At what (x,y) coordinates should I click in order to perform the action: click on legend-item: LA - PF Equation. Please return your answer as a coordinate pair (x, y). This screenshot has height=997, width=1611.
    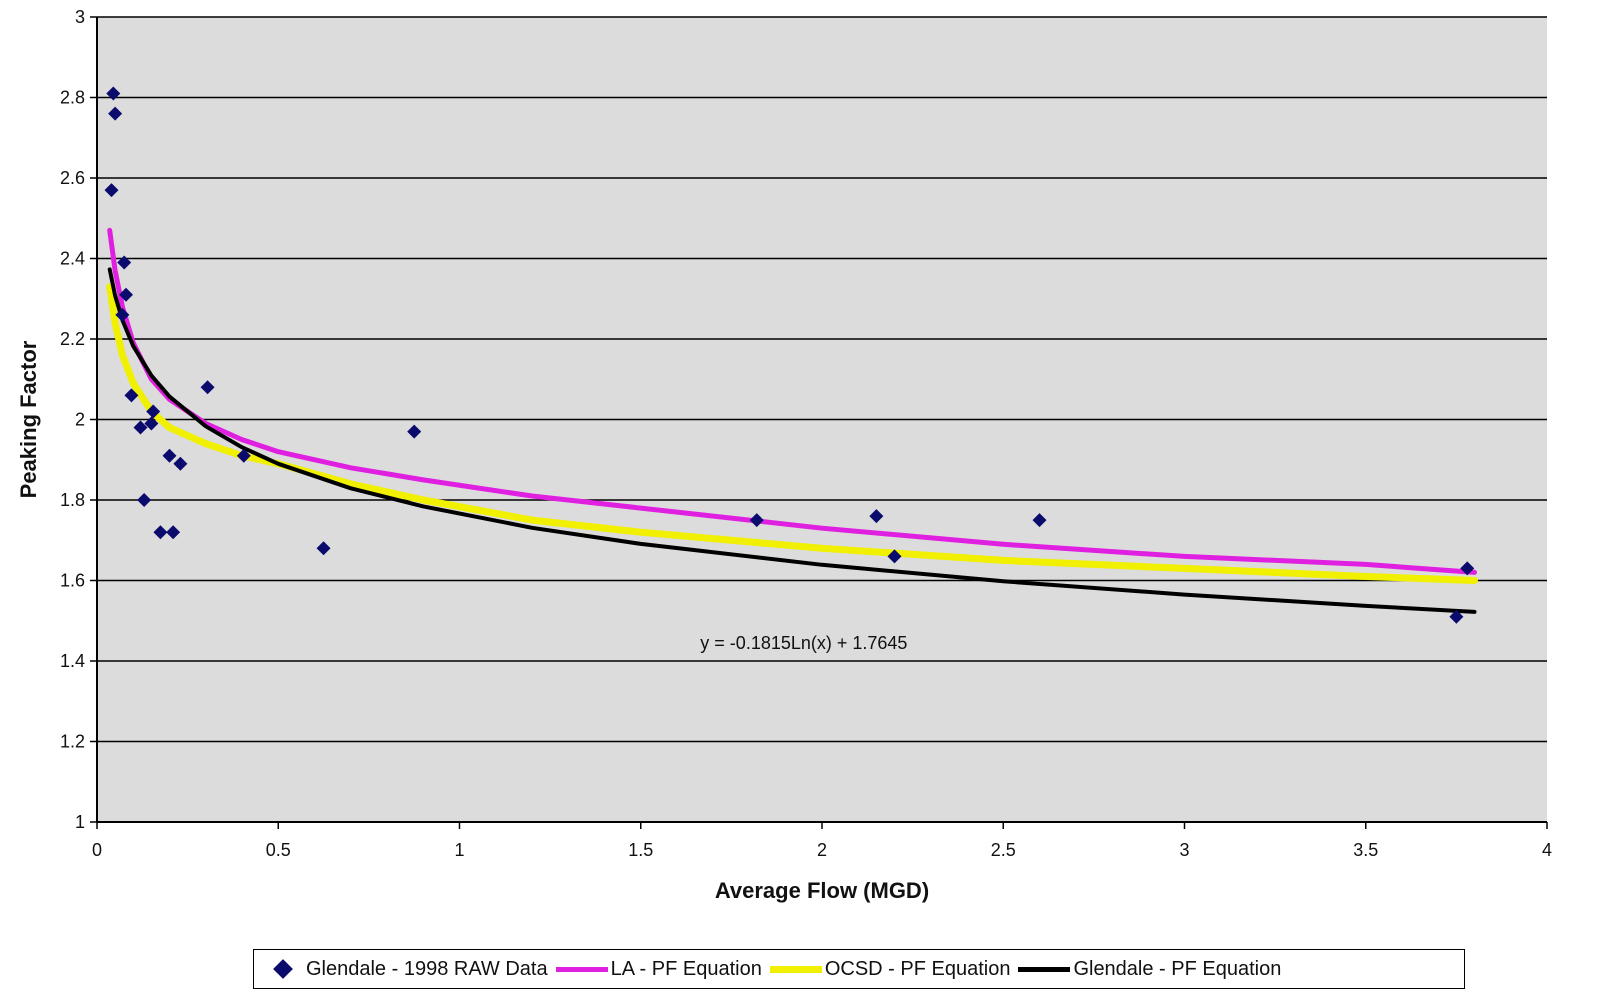
    Looking at the image, I should click on (655, 969).